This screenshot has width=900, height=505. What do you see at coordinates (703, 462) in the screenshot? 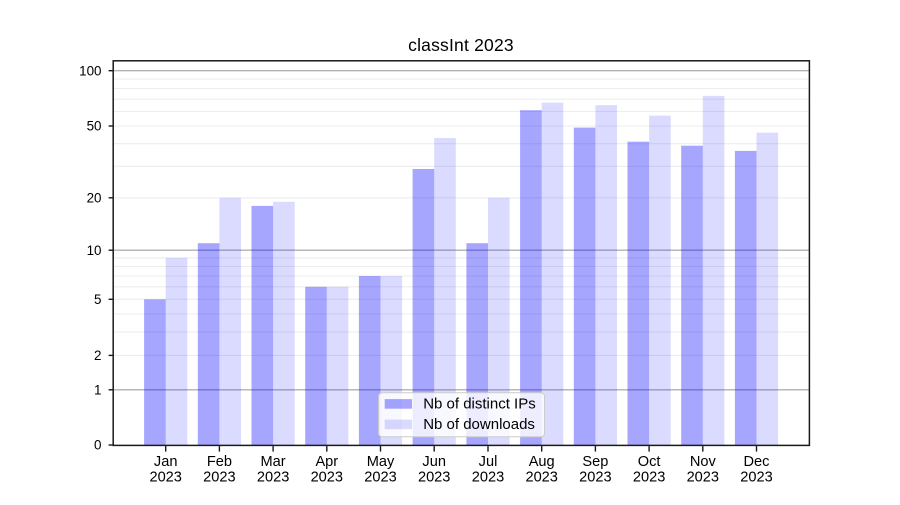
I see `svg-text: Nov` at bounding box center [703, 462].